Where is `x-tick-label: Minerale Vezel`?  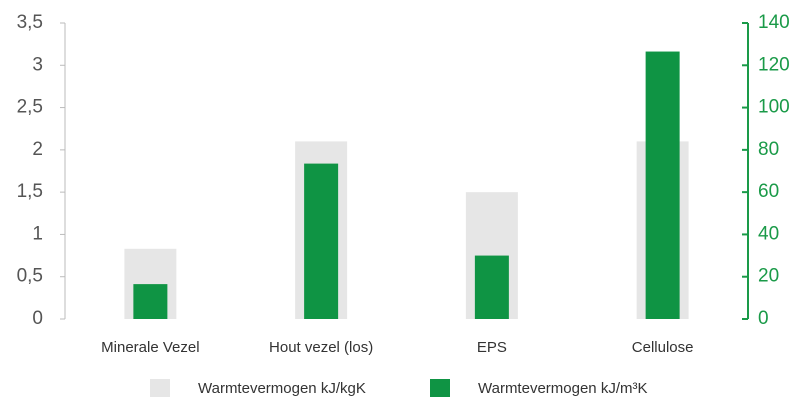
x-tick-label: Minerale Vezel is located at coordinates (150, 347).